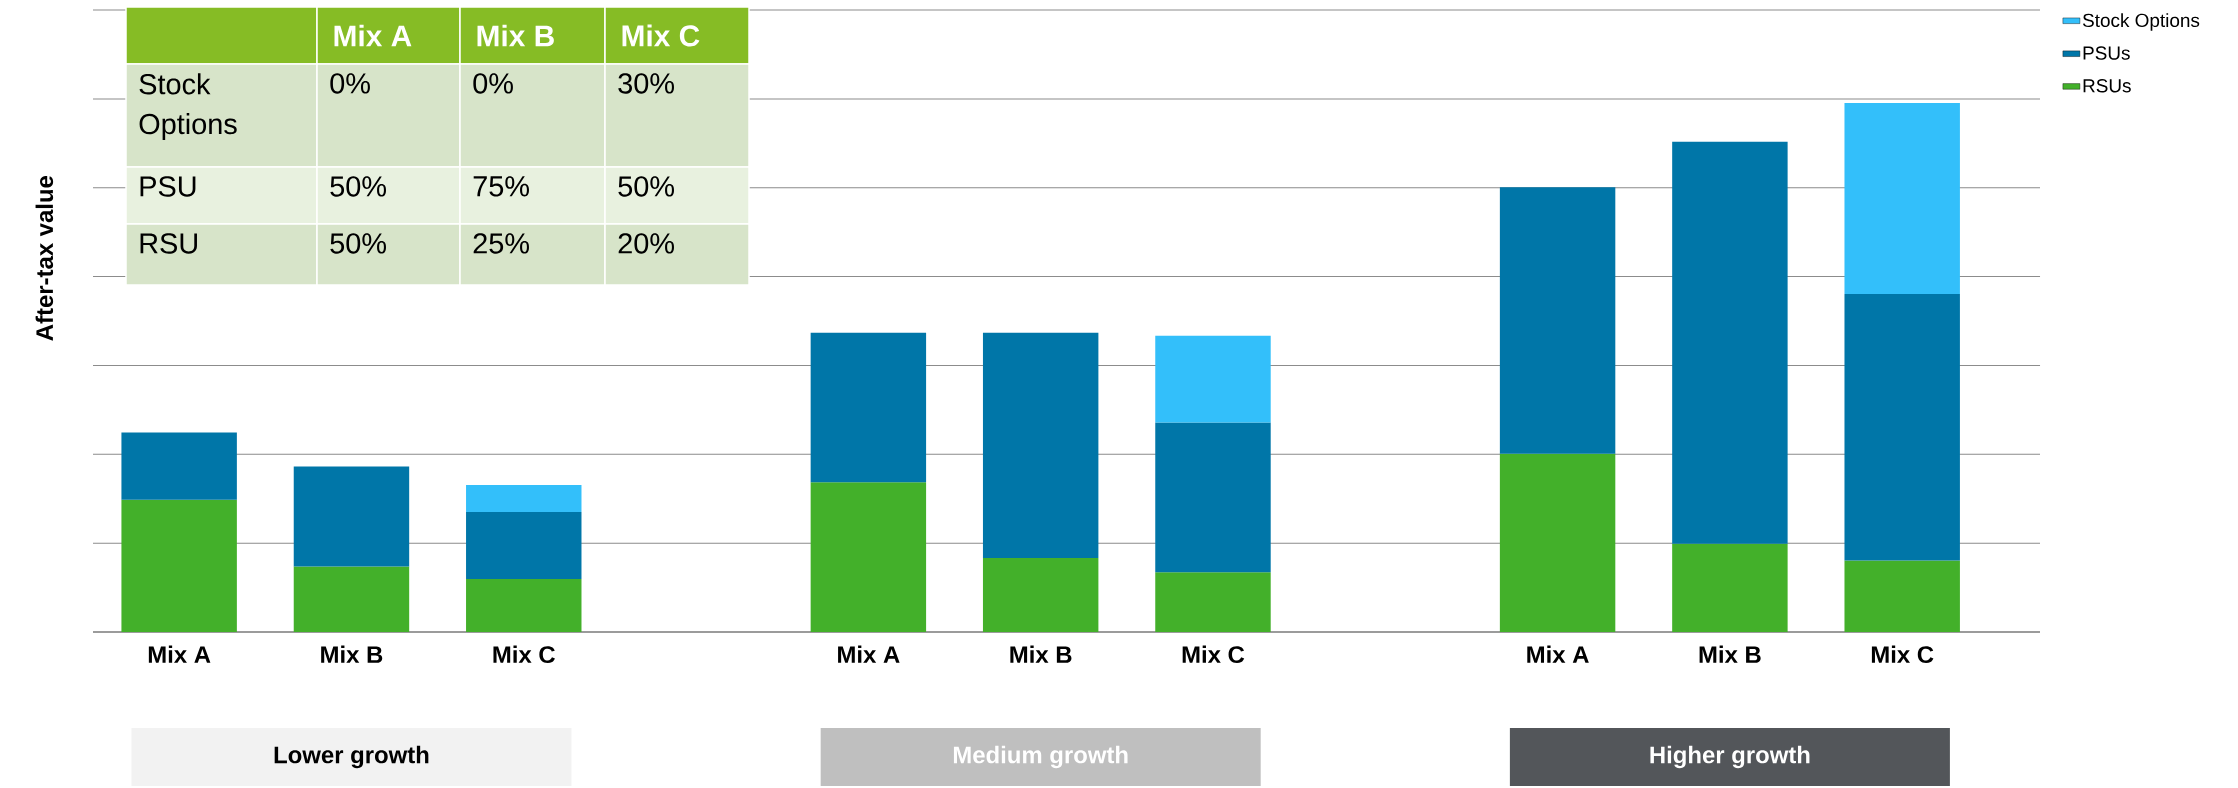 This screenshot has width=2238, height=788. What do you see at coordinates (44, 258) in the screenshot?
I see `y-axis-title: After-tax value` at bounding box center [44, 258].